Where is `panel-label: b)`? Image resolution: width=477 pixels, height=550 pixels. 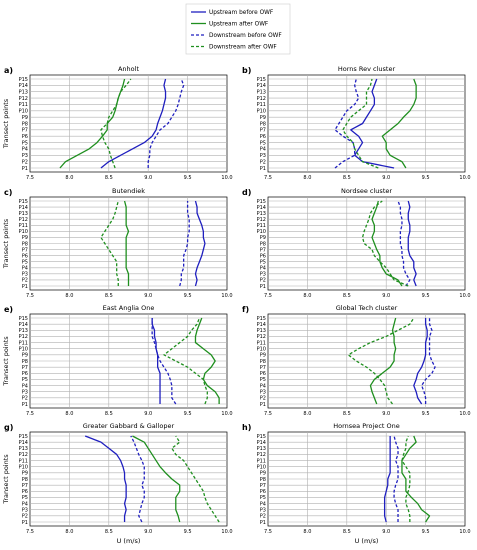
panel-label: b) is located at coordinates (246, 70).